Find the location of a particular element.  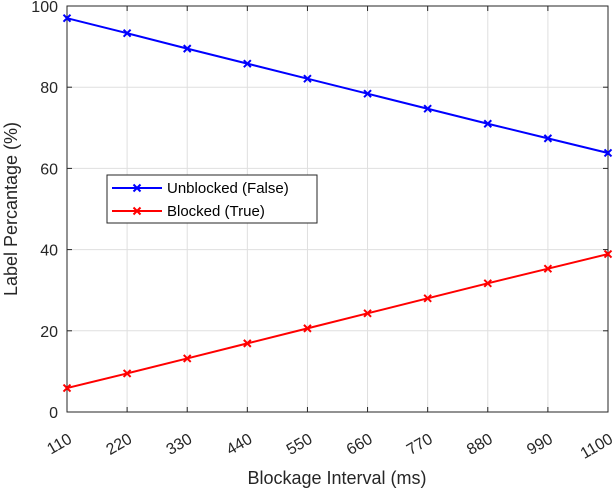

x-tick-label: 220 is located at coordinates (119, 445).